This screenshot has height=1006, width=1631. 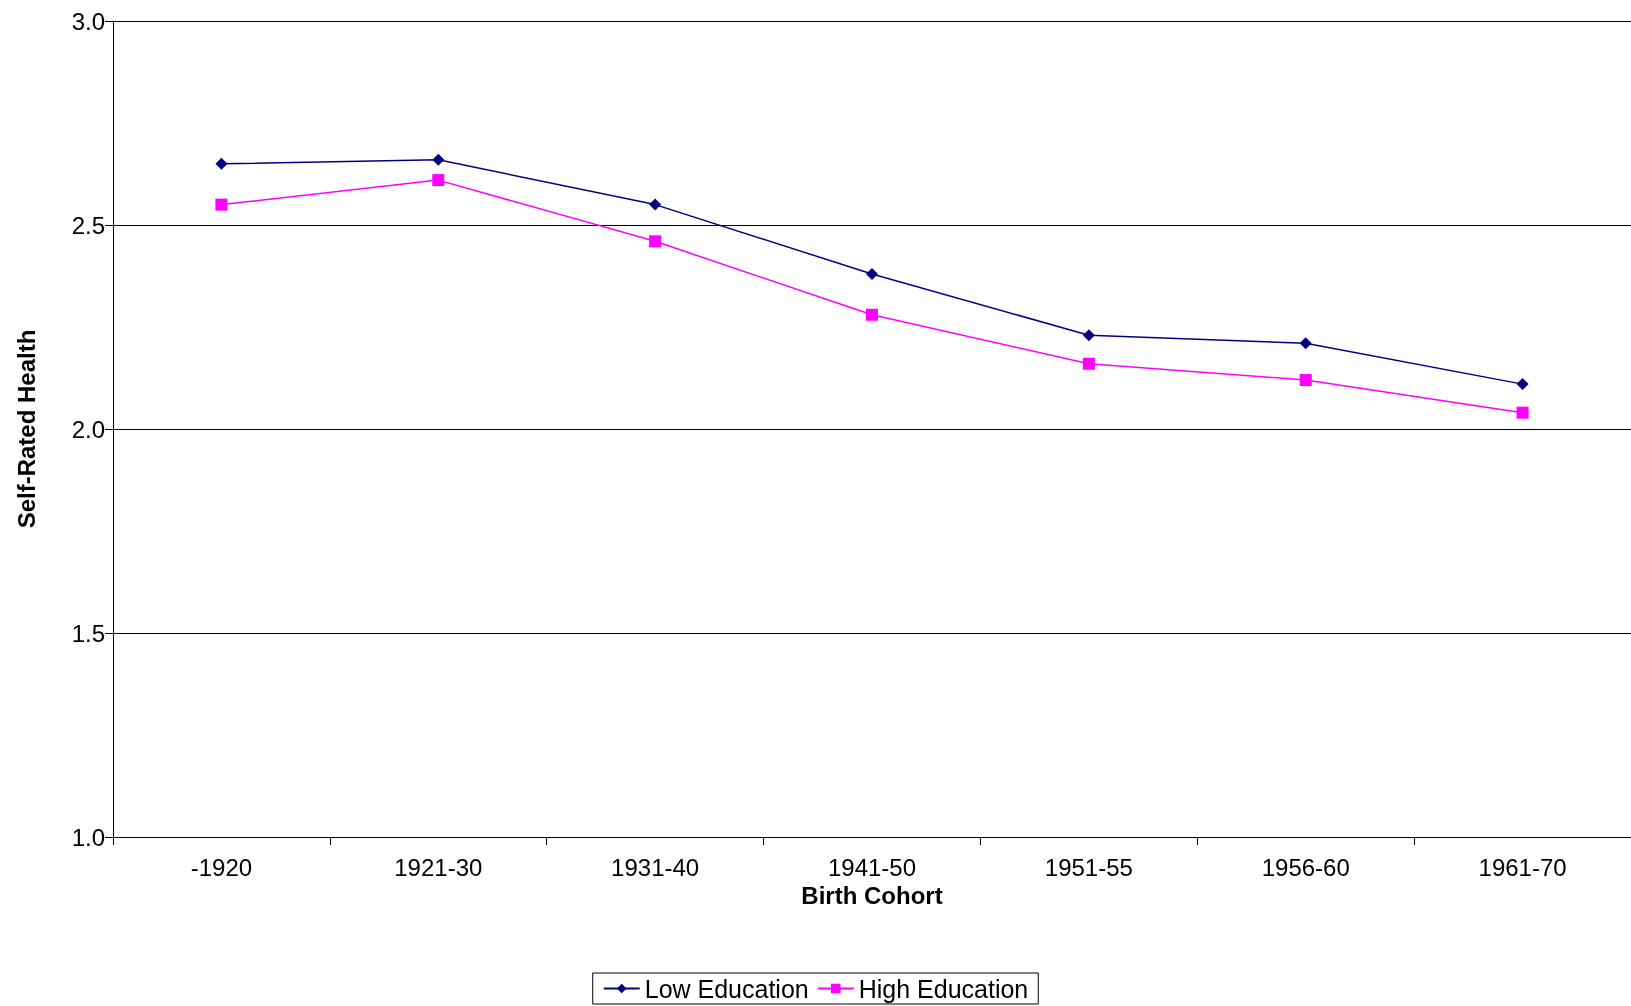 I want to click on x-tick-label: -1920, so click(x=221, y=867).